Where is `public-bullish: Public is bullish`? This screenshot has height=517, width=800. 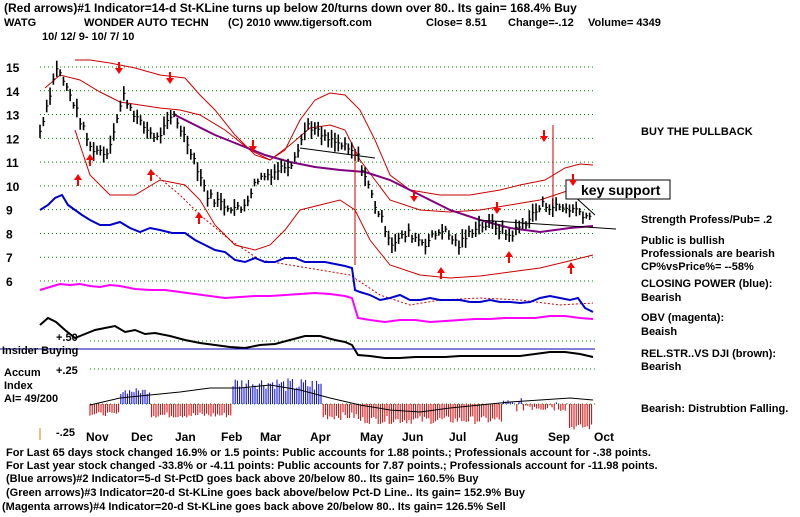 public-bullish: Public is bullish is located at coordinates (683, 241).